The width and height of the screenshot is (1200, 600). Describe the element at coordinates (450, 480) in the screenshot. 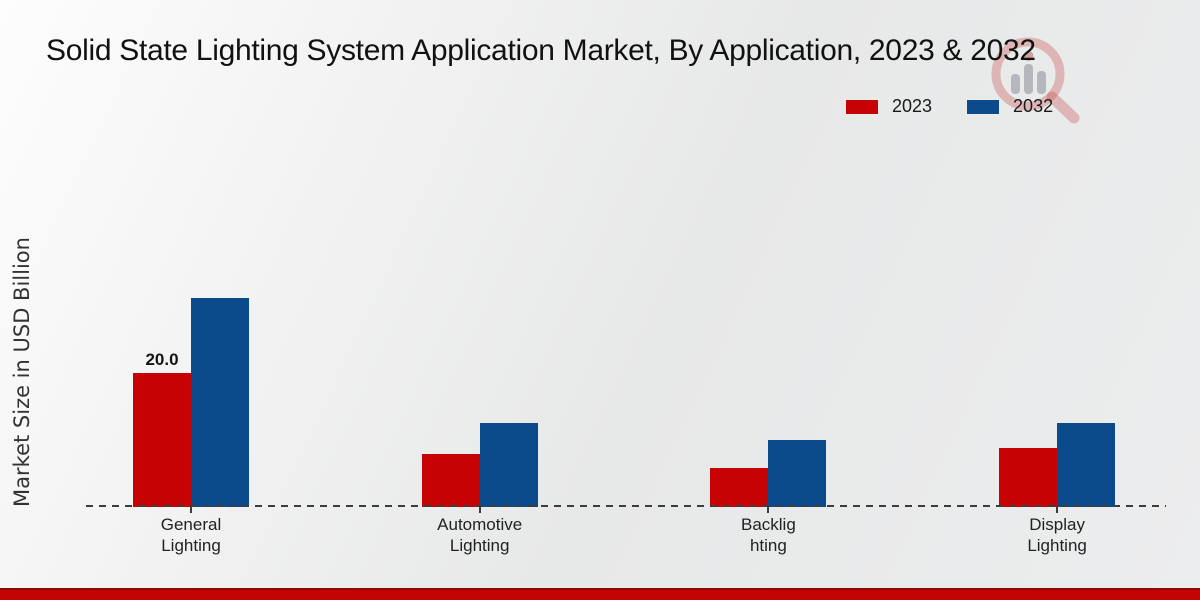

I see `bar-2023-automotive-lighting` at that location.